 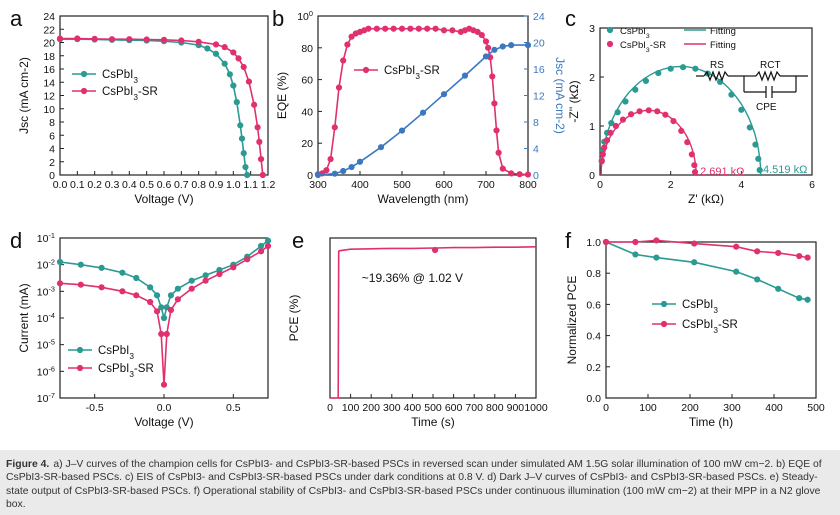 I want to click on panel-letter: e, so click(x=298, y=240).